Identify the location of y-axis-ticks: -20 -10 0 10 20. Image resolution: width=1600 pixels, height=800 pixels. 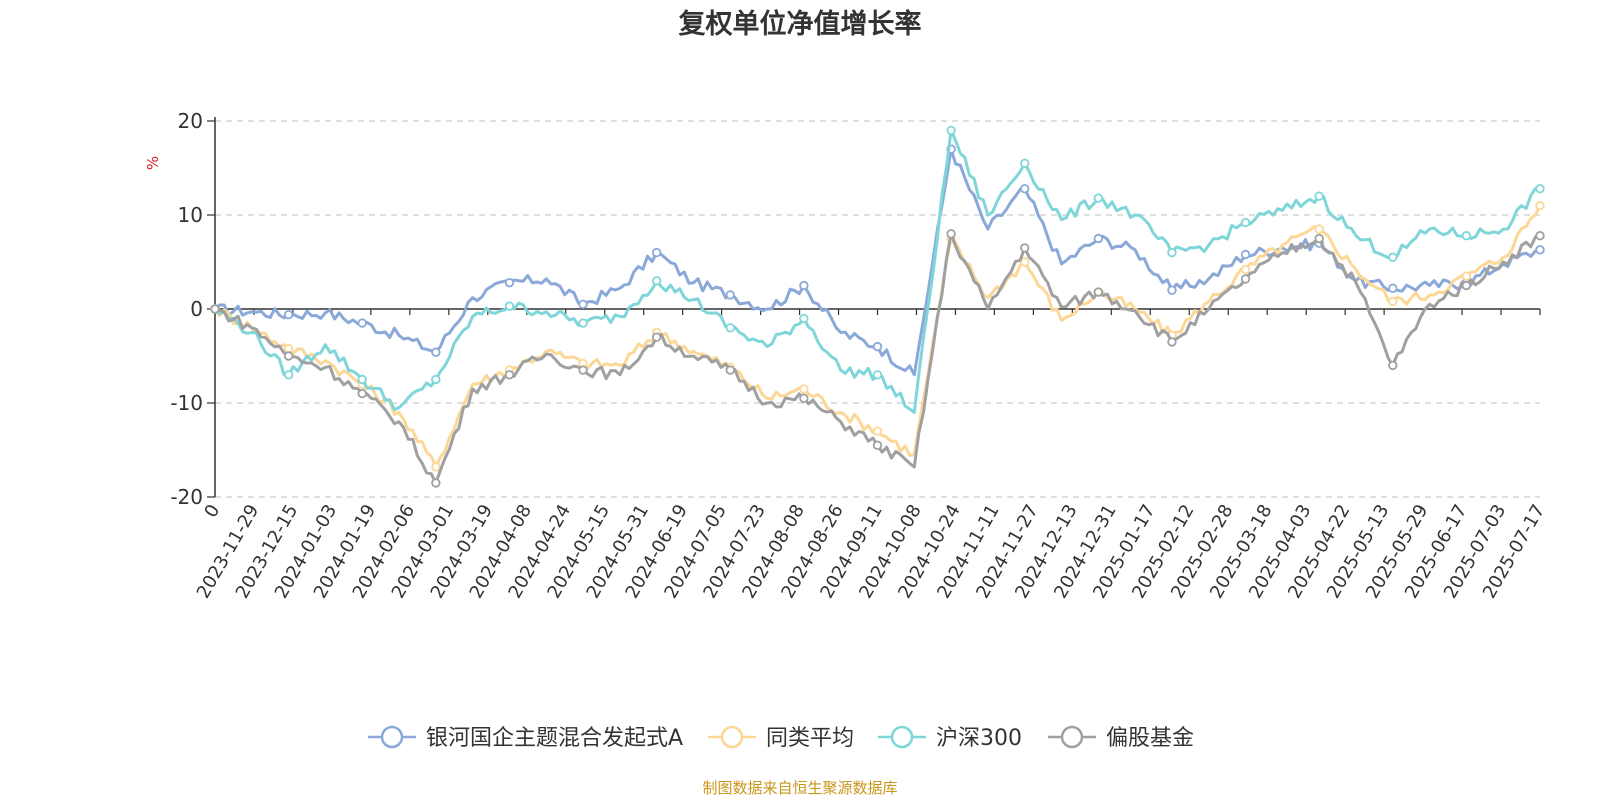
(192, 309).